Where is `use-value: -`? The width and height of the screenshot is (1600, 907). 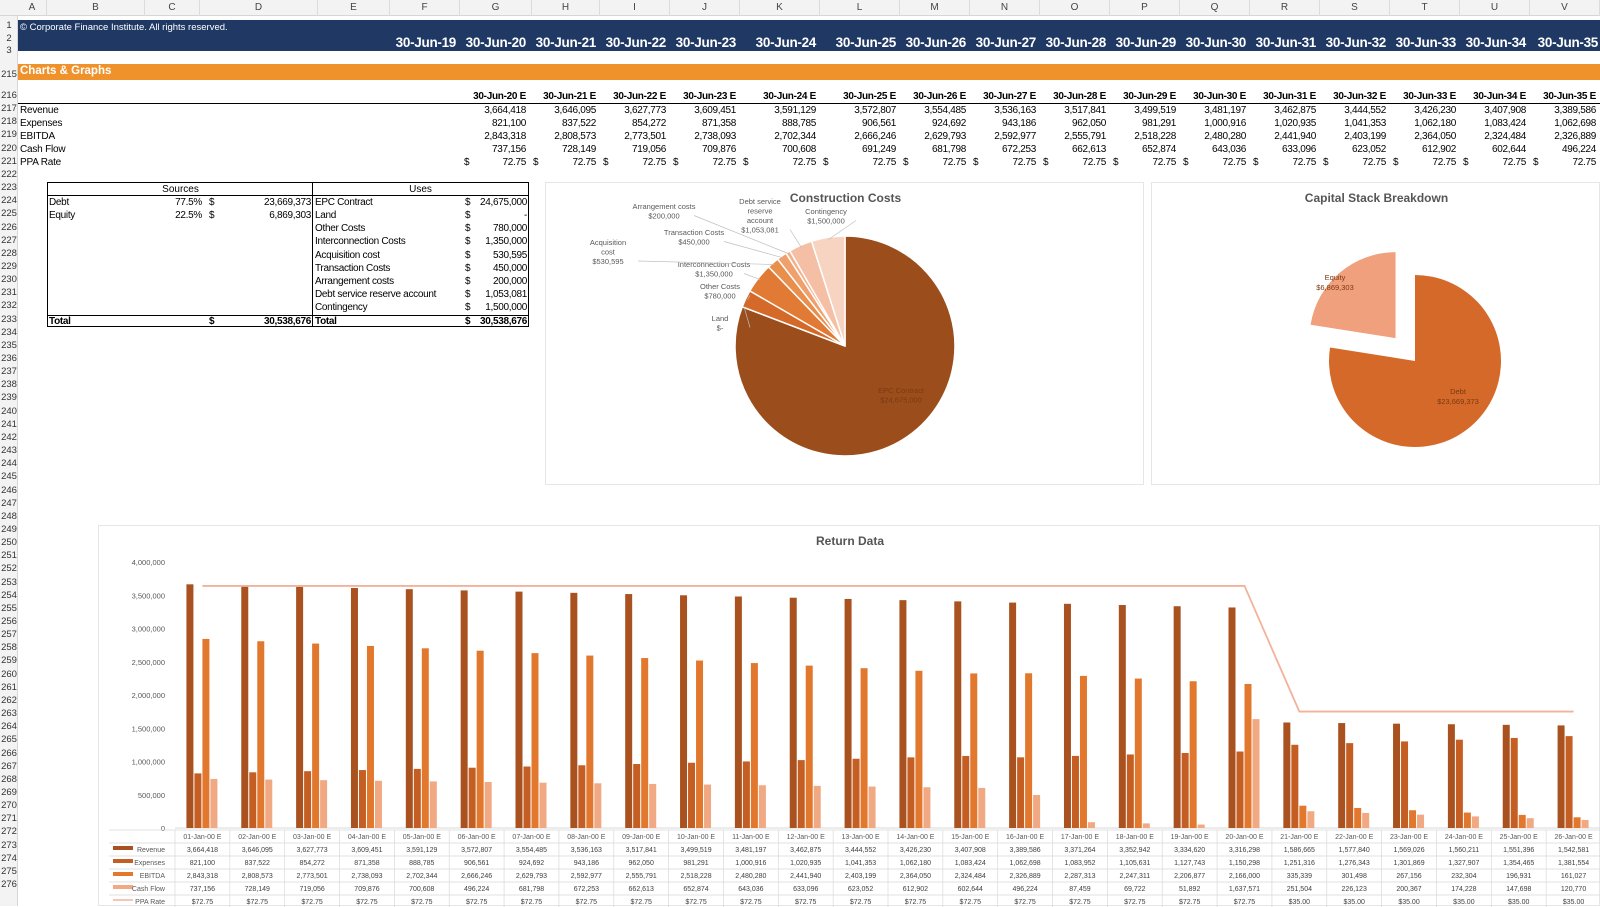 use-value: - is located at coordinates (525, 216).